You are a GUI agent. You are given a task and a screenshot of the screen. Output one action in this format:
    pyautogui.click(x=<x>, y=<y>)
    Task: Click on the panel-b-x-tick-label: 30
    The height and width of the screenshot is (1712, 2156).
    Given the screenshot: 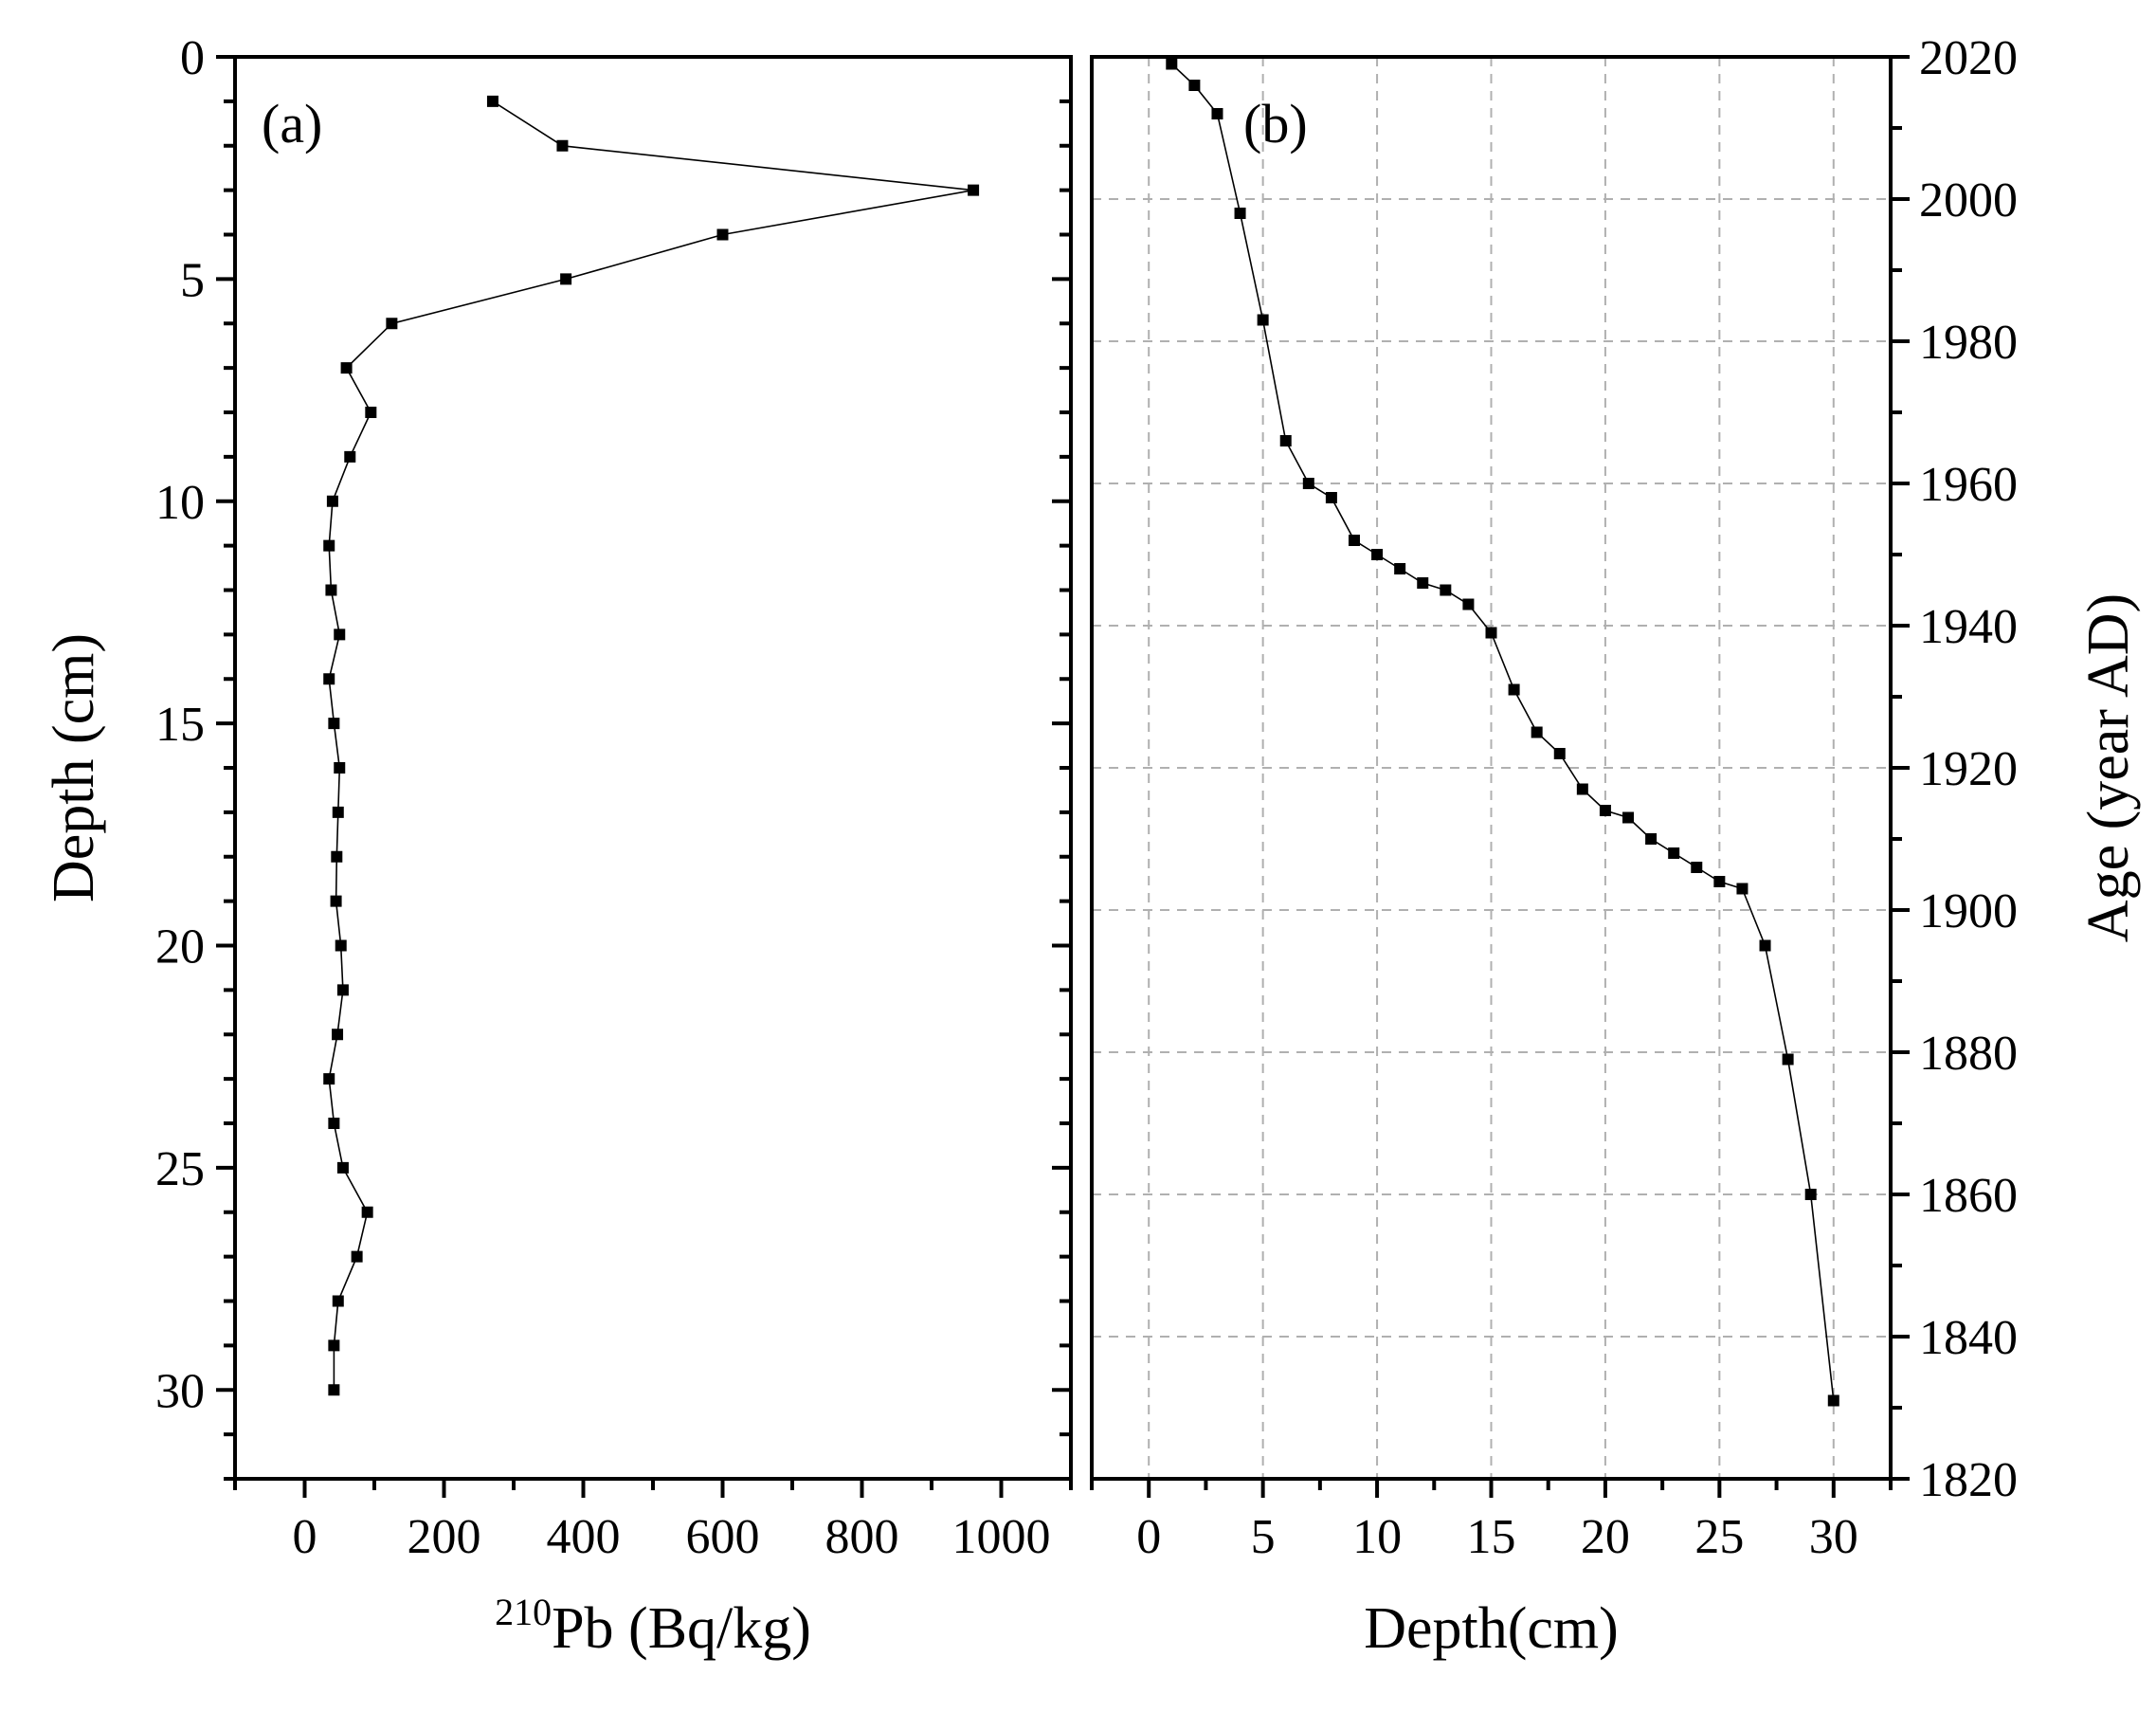 What is the action you would take?
    pyautogui.click(x=1833, y=1537)
    